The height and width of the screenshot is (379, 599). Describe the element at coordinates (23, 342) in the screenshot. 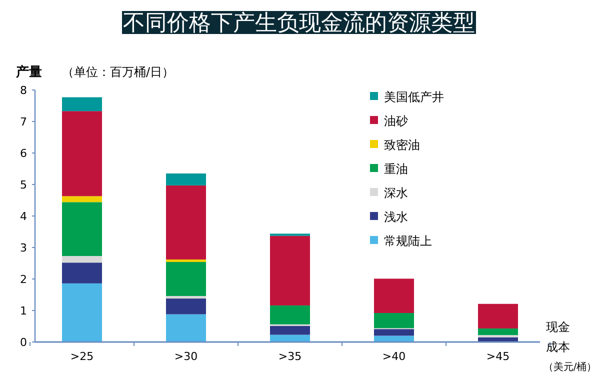

I see `y-tick-label: 0` at that location.